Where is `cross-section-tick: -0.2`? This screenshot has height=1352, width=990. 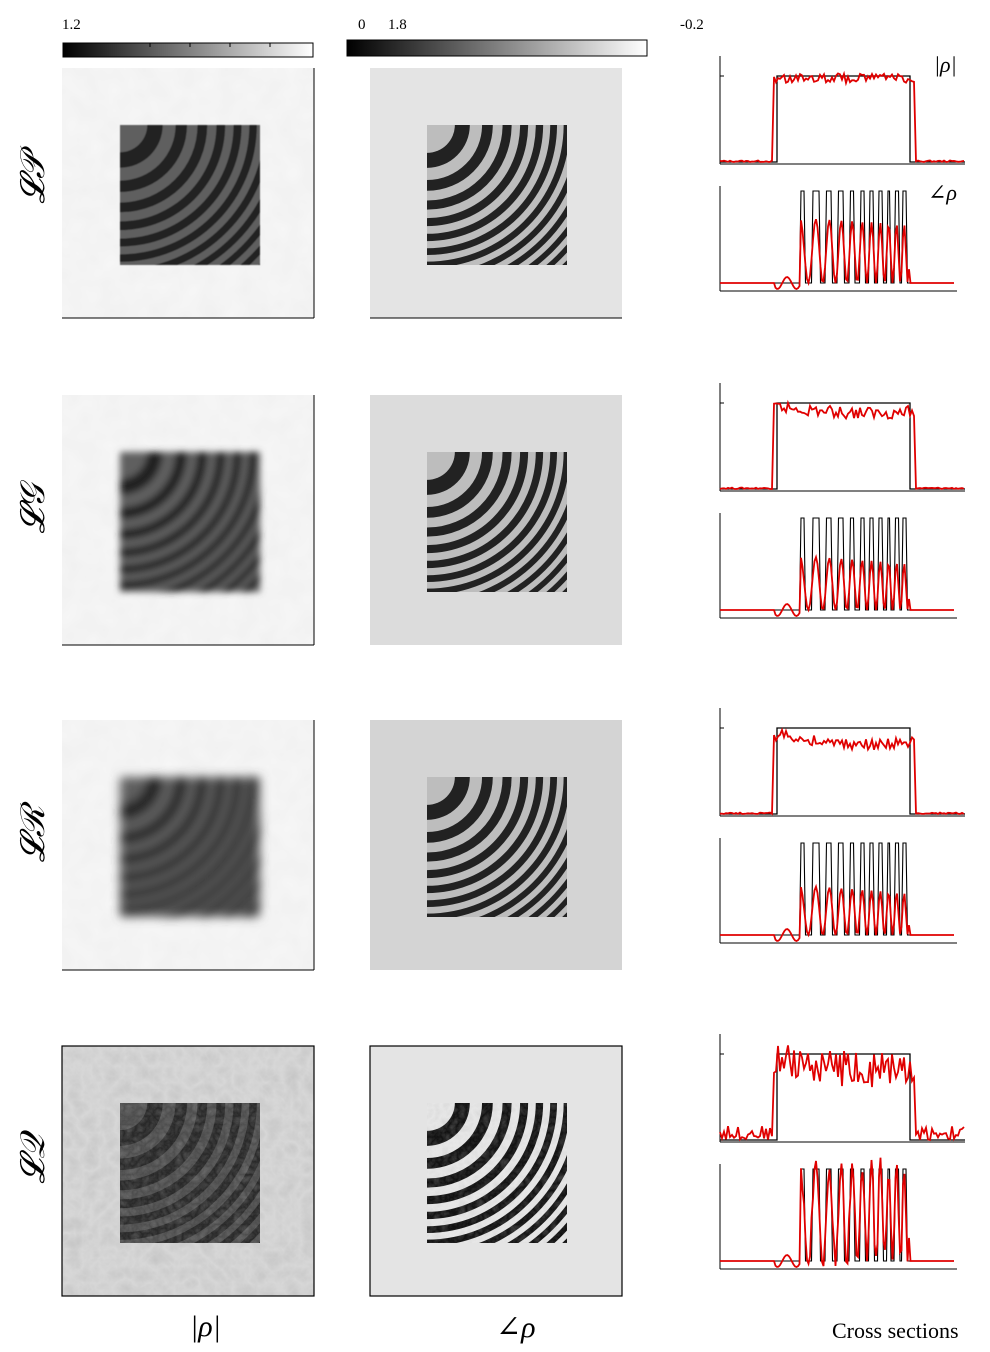 cross-section-tick: -0.2 is located at coordinates (692, 25).